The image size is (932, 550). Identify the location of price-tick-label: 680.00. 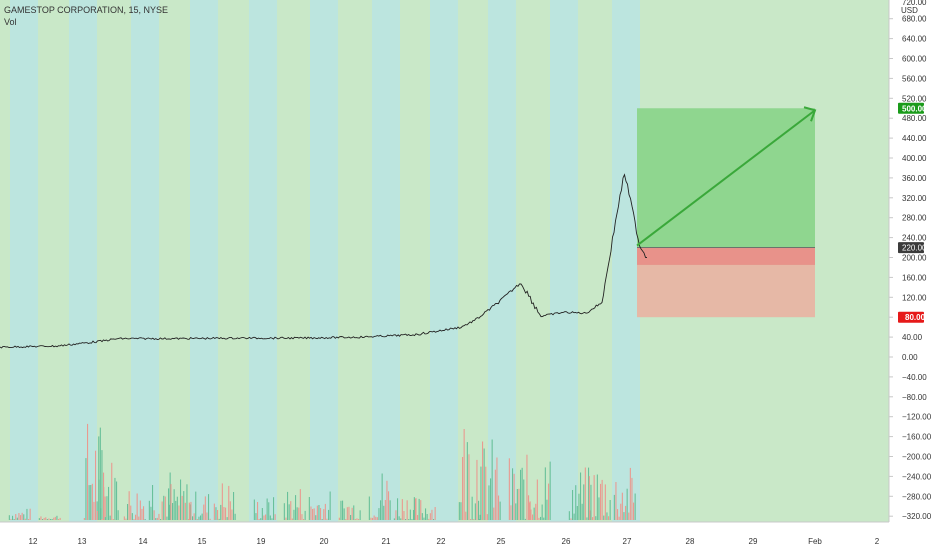
(914, 19).